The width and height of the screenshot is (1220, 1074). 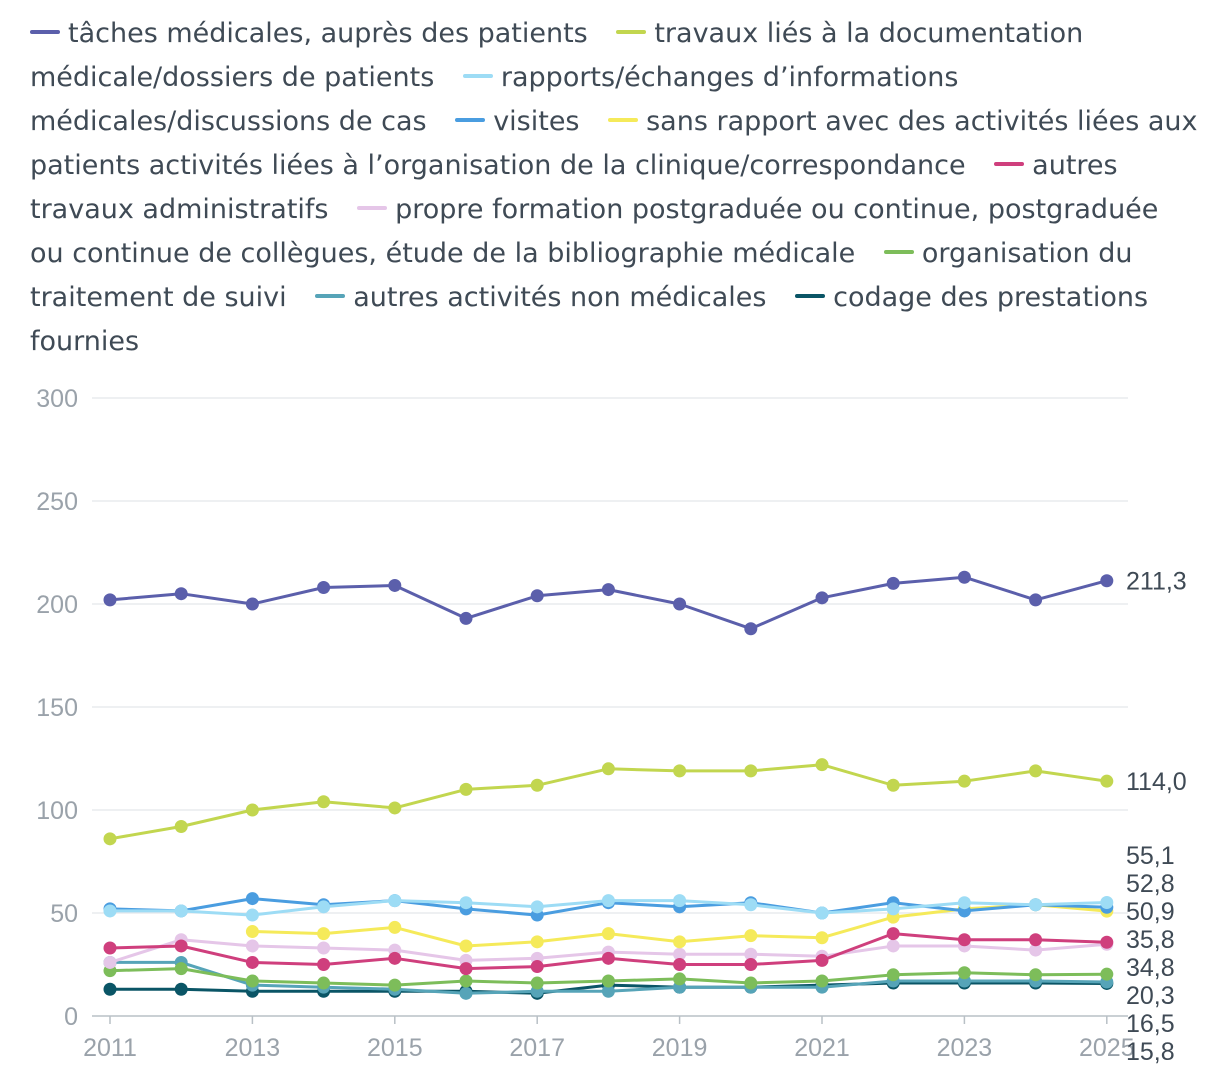 I want to click on x-tick-label: 2025, so click(x=1107, y=1048).